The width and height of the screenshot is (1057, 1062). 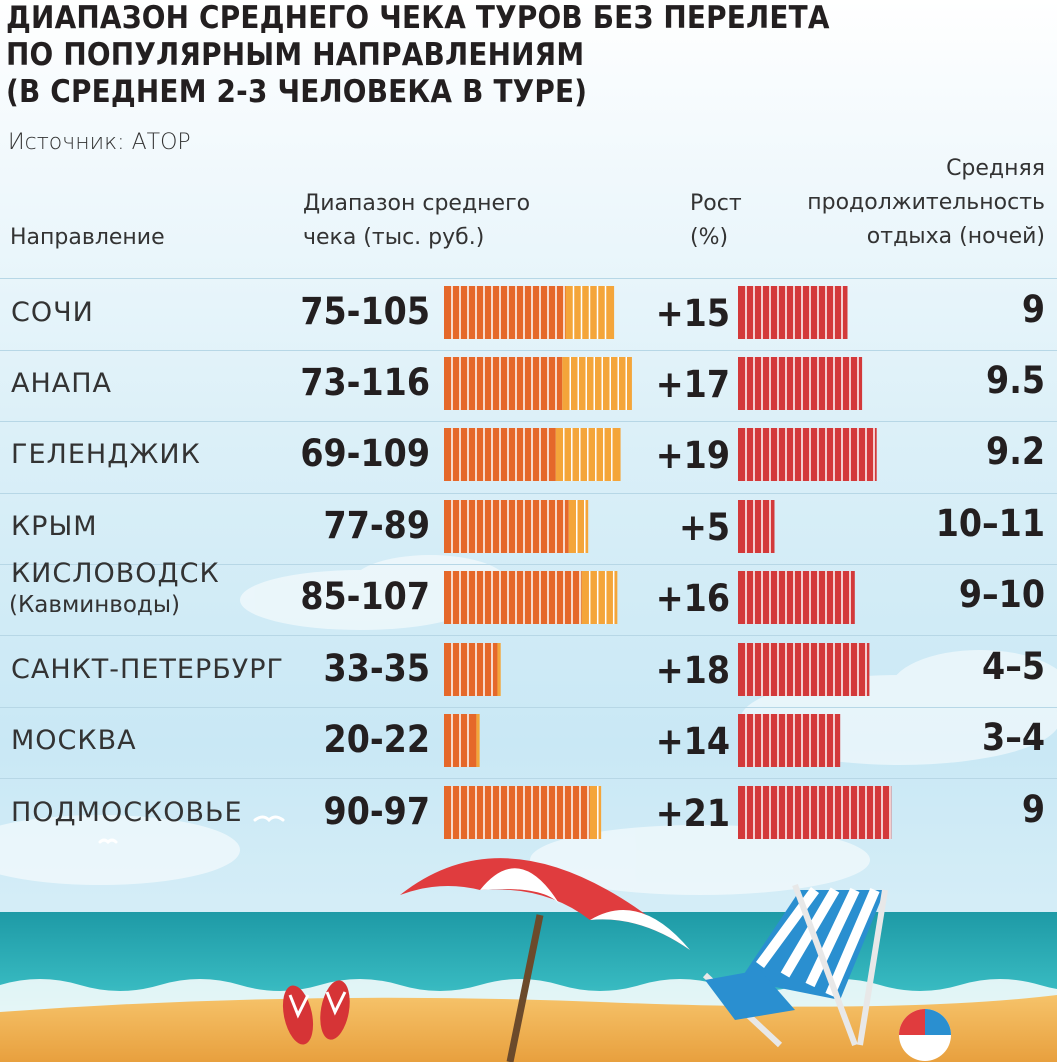 What do you see at coordinates (115, 573) in the screenshot?
I see `destination-label: КИСЛОВОДСК` at bounding box center [115, 573].